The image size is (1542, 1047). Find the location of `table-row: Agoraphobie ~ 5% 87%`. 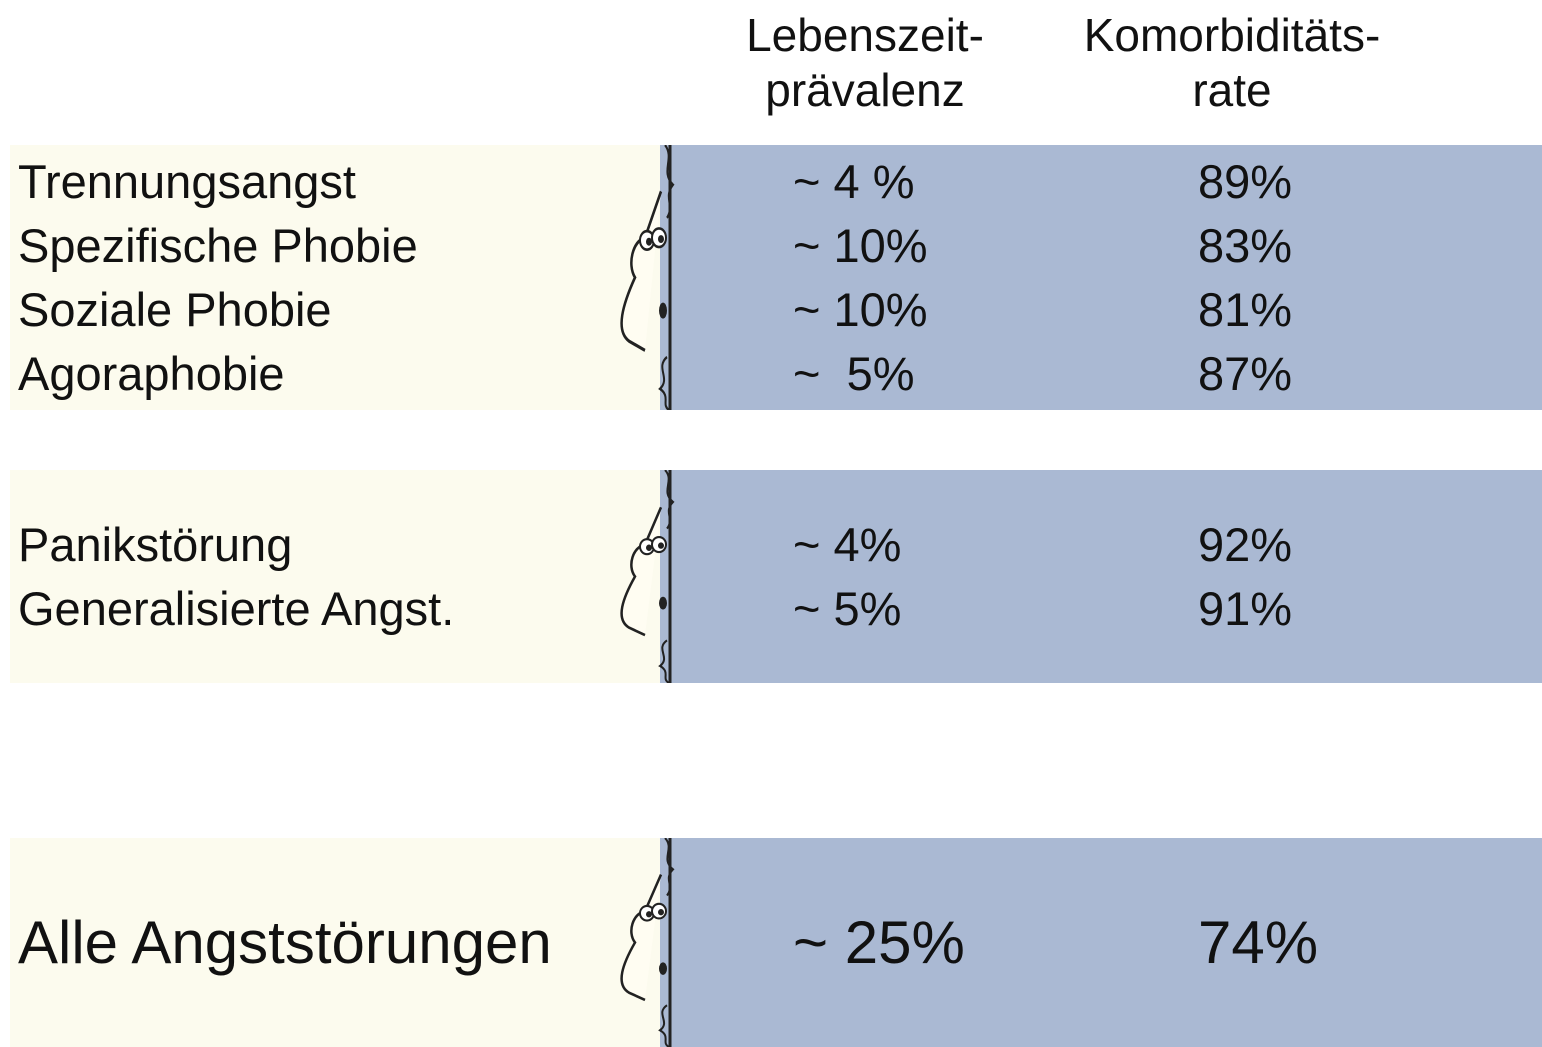

table-row: Agoraphobie ~ 5% 87% is located at coordinates (776, 374).